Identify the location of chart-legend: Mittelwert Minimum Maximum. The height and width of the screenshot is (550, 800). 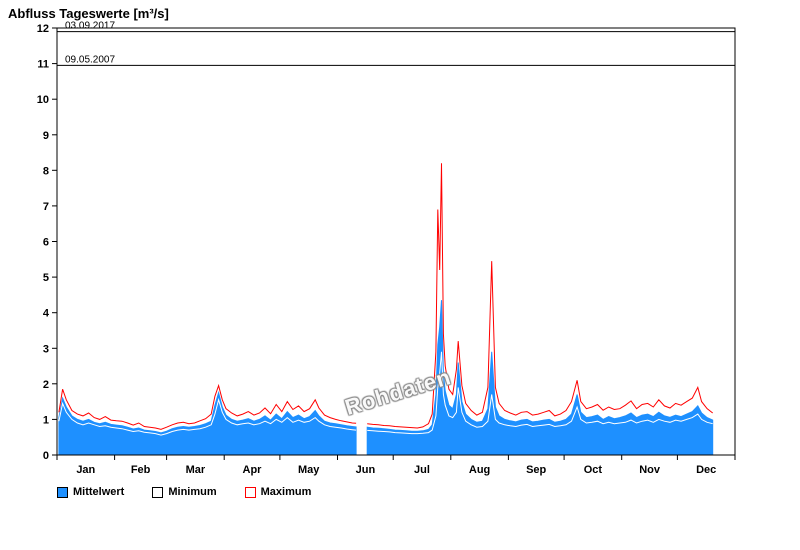
(184, 492).